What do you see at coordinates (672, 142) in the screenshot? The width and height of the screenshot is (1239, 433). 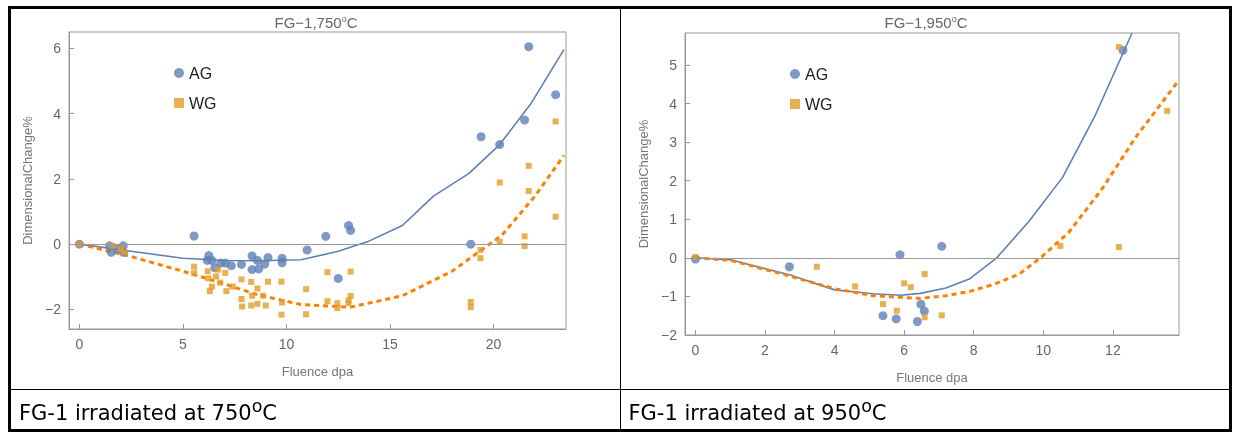 I see `y-tick-label: 3` at bounding box center [672, 142].